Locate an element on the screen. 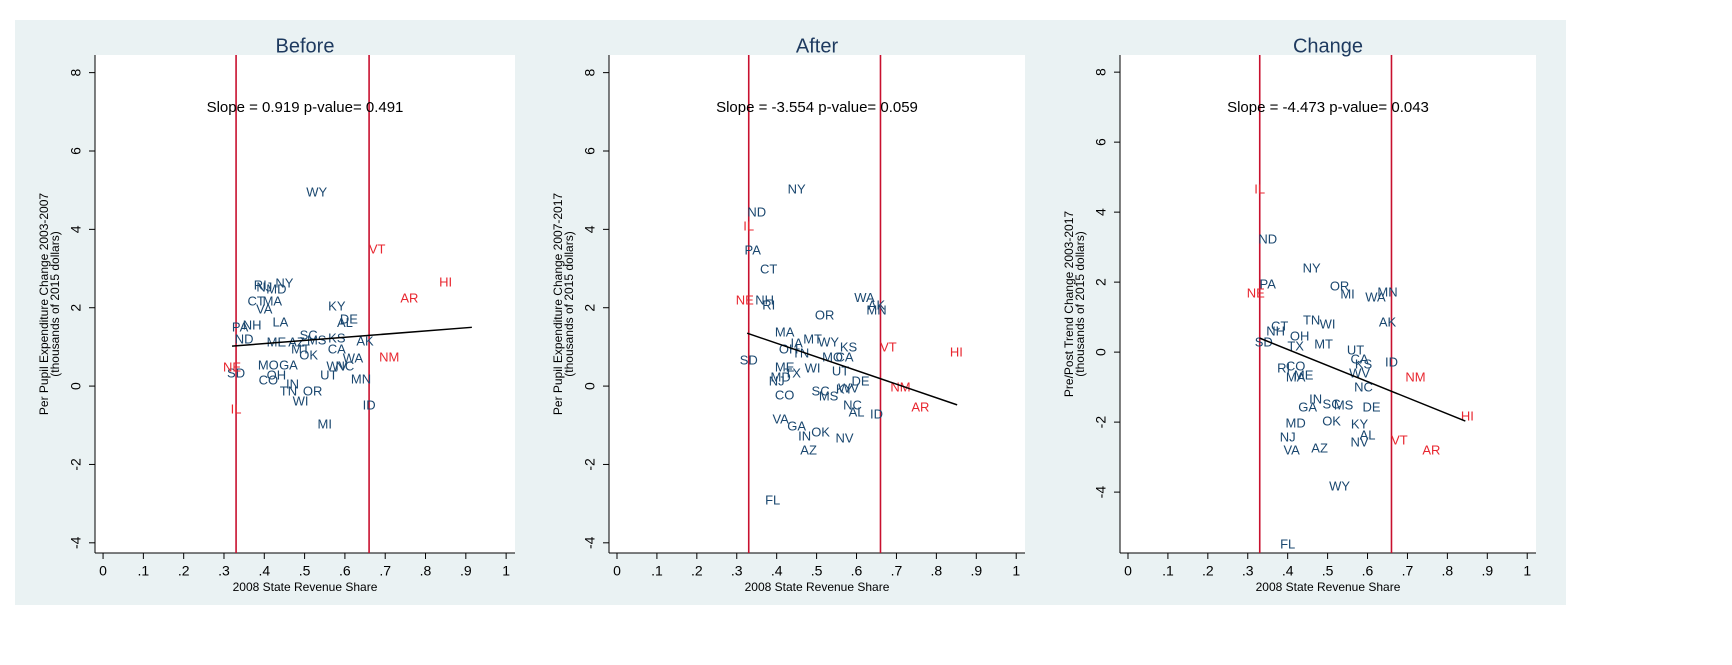 The width and height of the screenshot is (1732, 665). state-point: MI is located at coordinates (325, 423).